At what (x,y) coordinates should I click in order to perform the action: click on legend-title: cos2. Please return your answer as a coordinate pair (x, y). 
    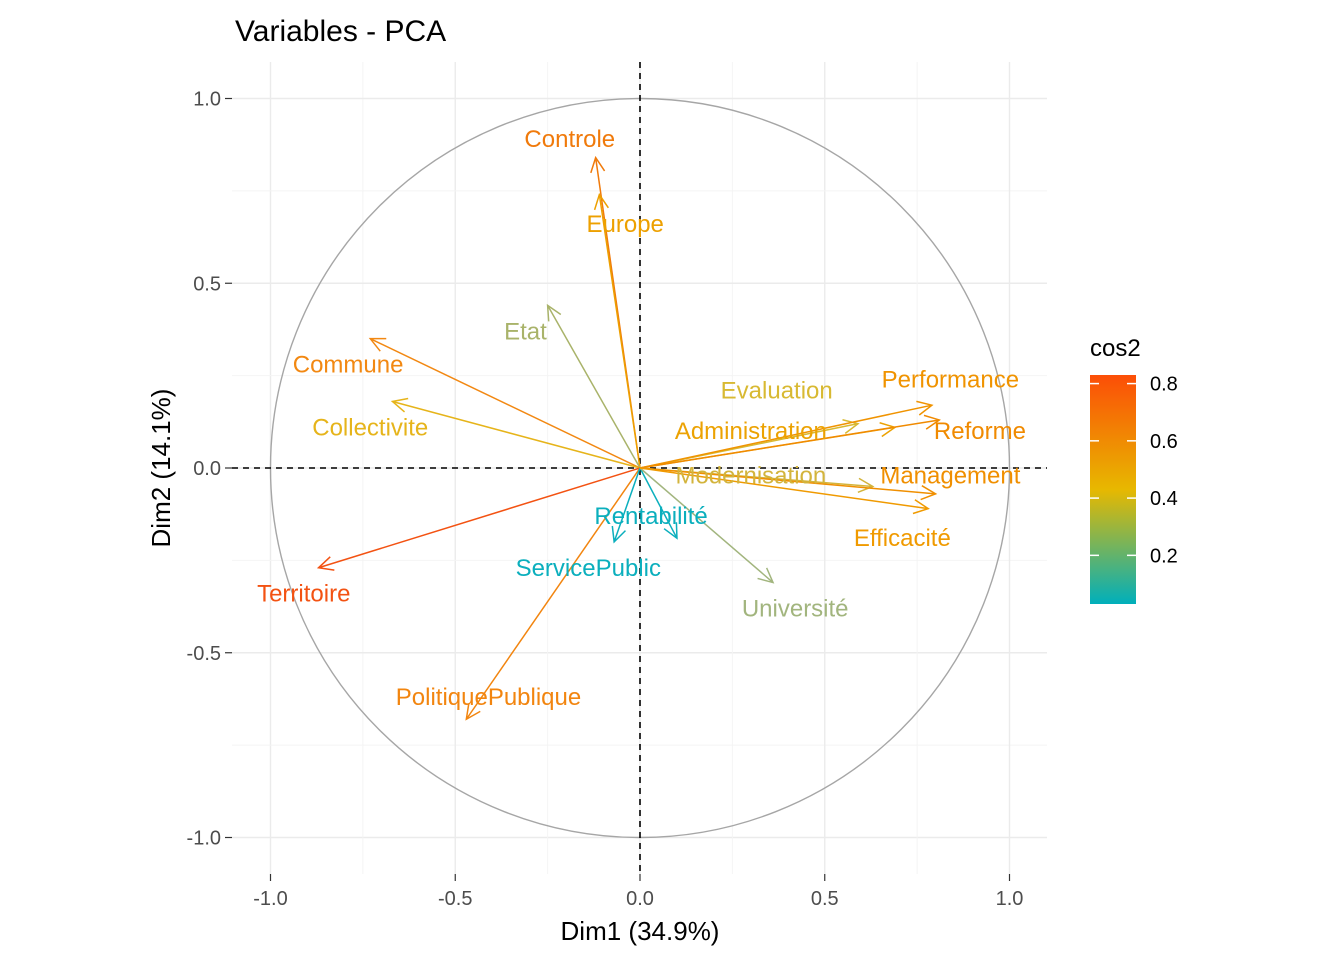
    Looking at the image, I should click on (1115, 348).